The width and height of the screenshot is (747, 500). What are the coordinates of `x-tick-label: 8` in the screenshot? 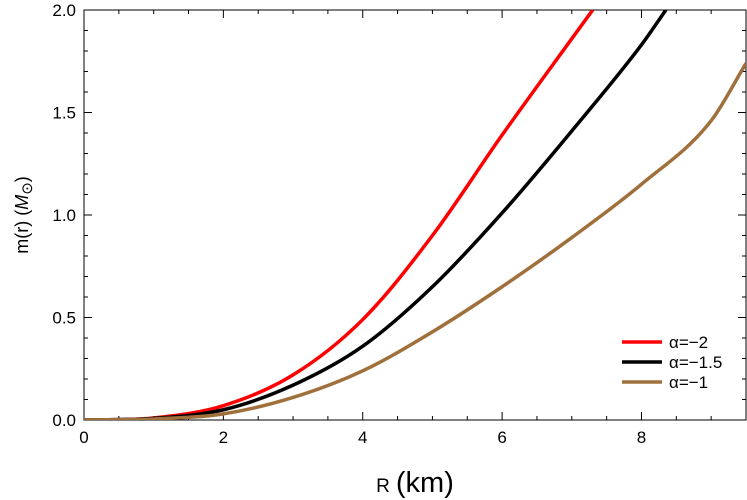 It's located at (641, 437).